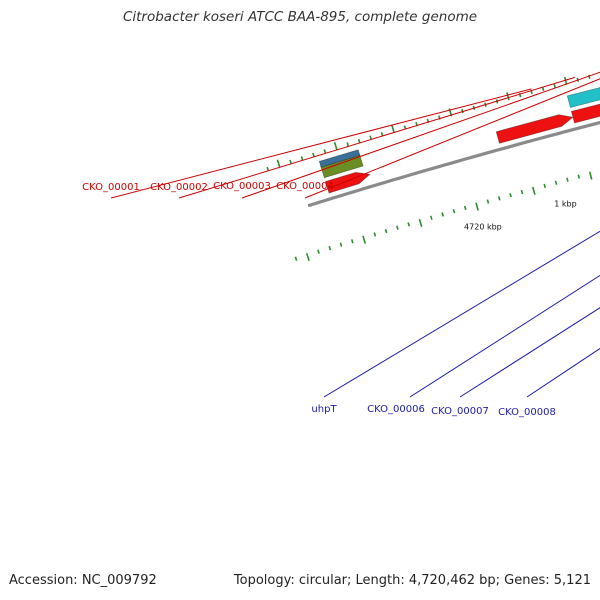  I want to click on gene-label-cko-00004: CKO_00004, so click(305, 186).